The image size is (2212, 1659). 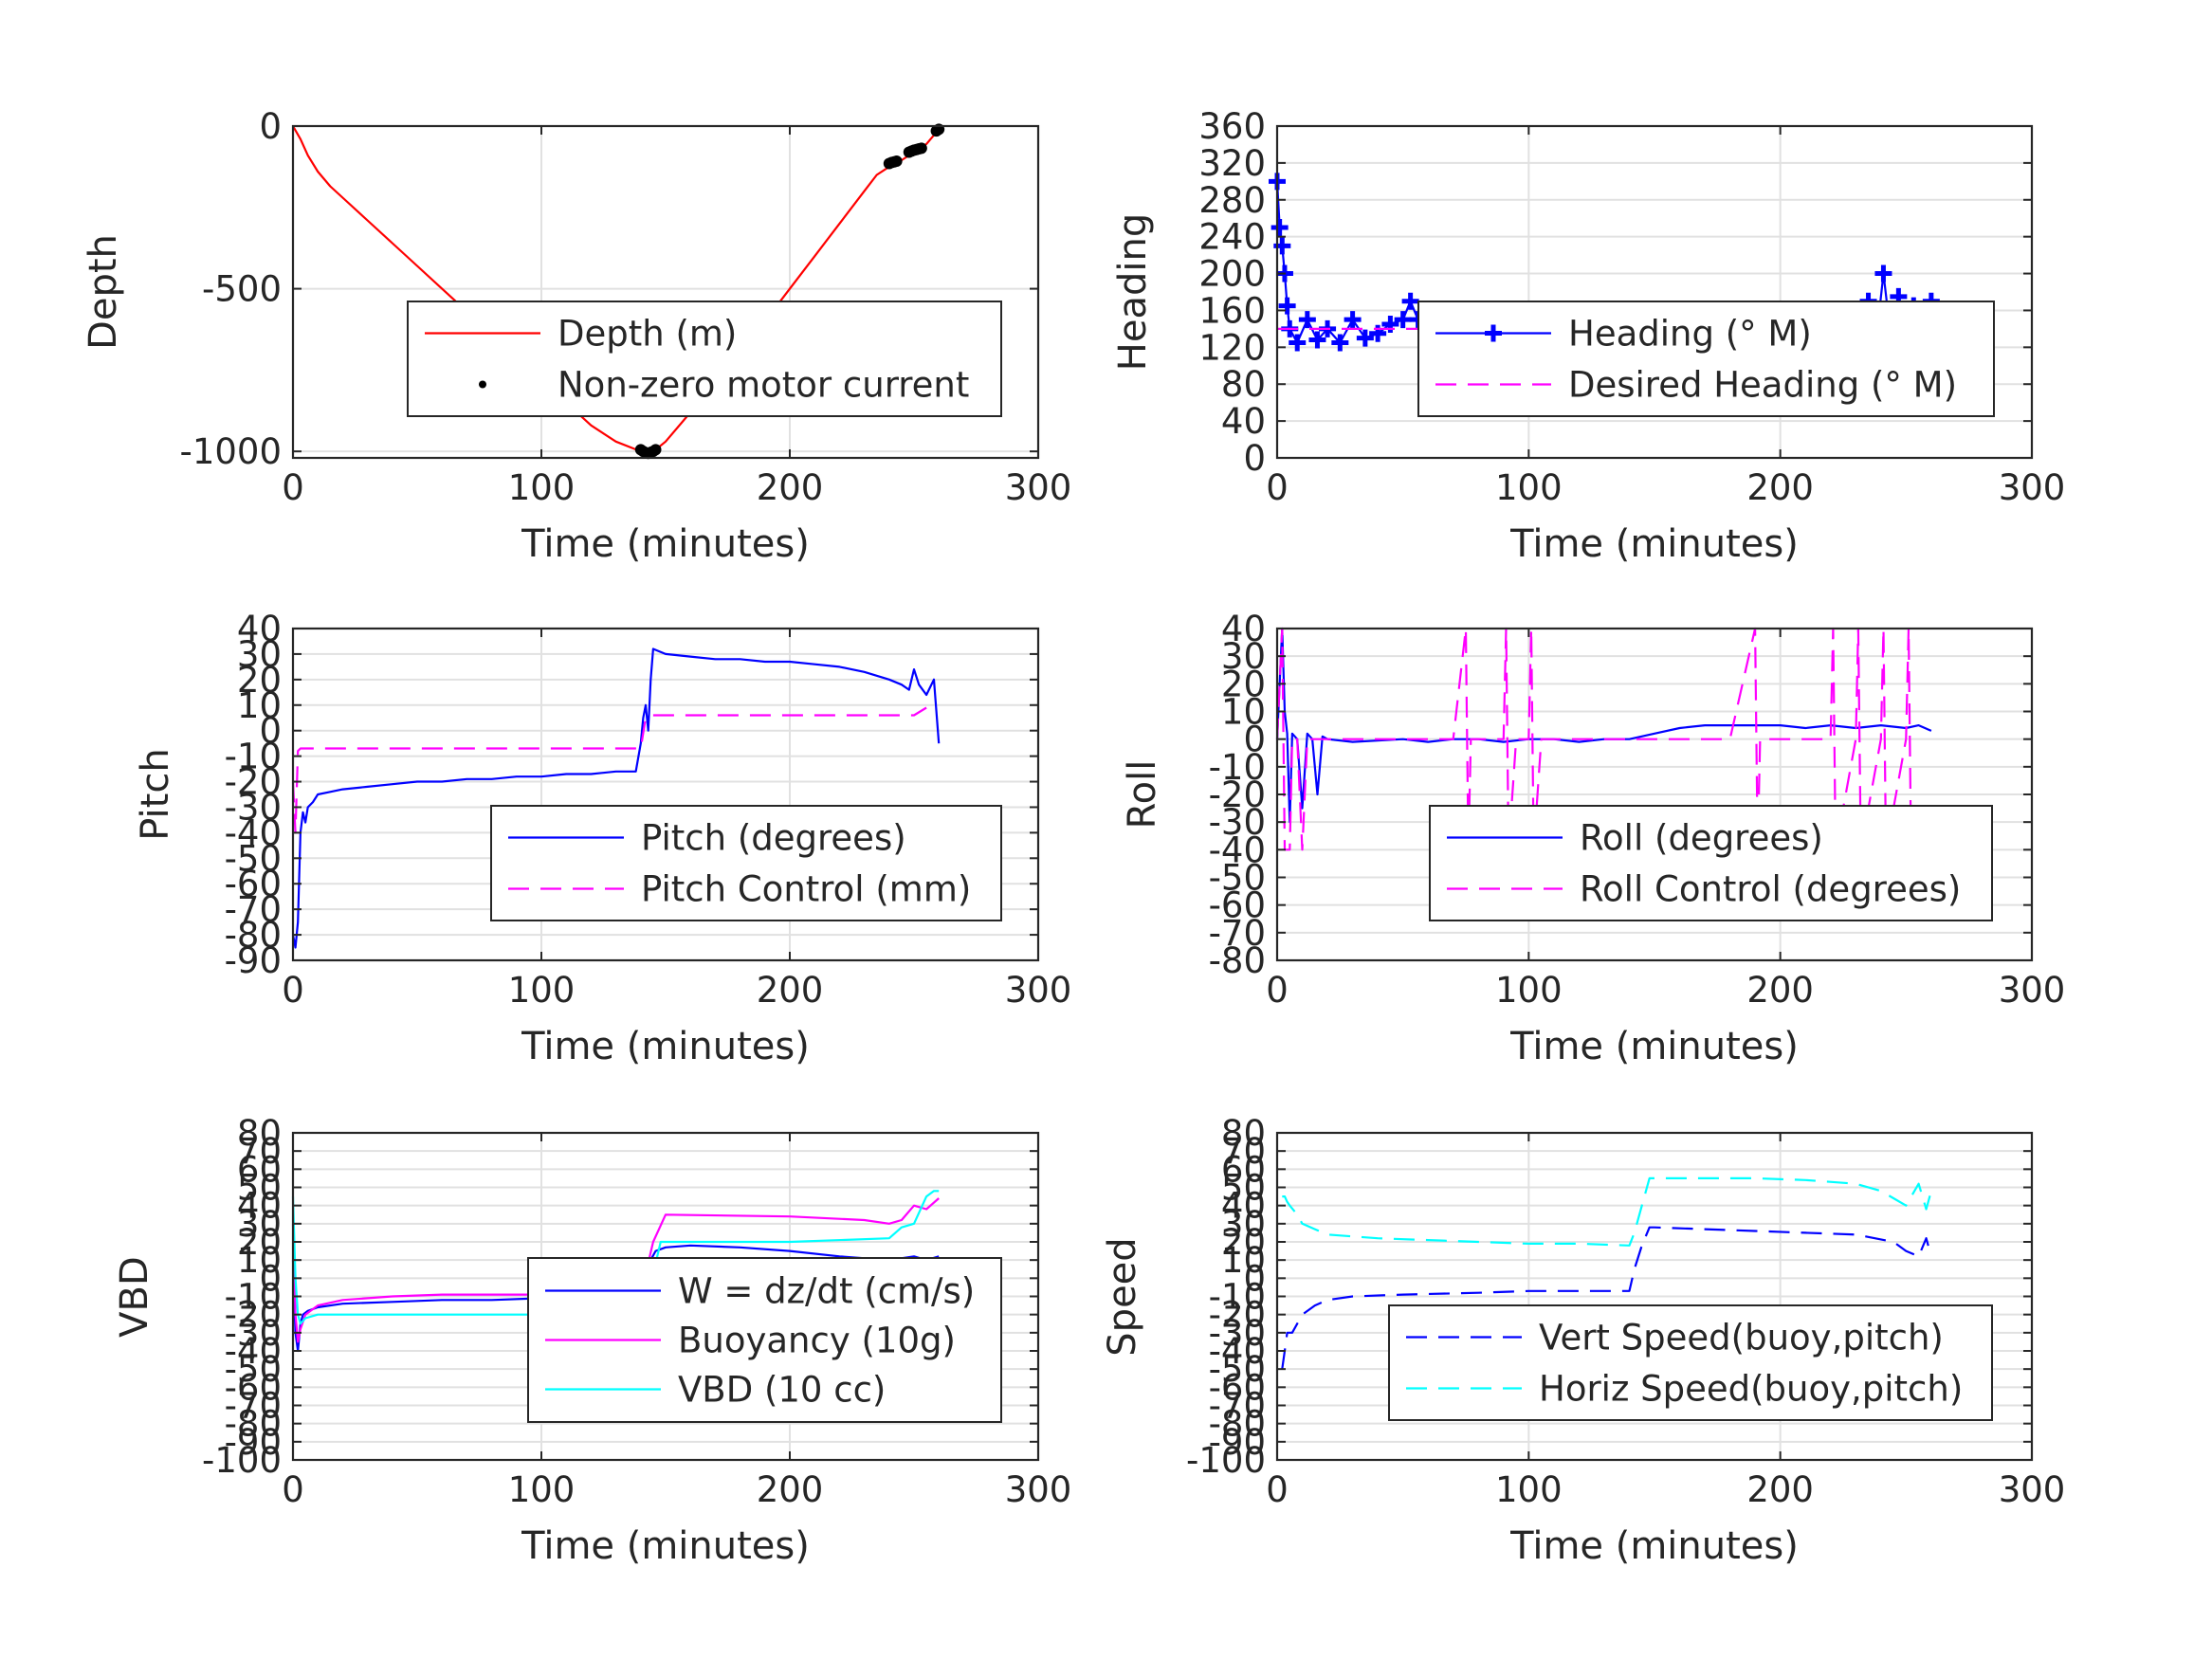 What do you see at coordinates (1243, 1260) in the screenshot?
I see `speed-y-tick-label: 10` at bounding box center [1243, 1260].